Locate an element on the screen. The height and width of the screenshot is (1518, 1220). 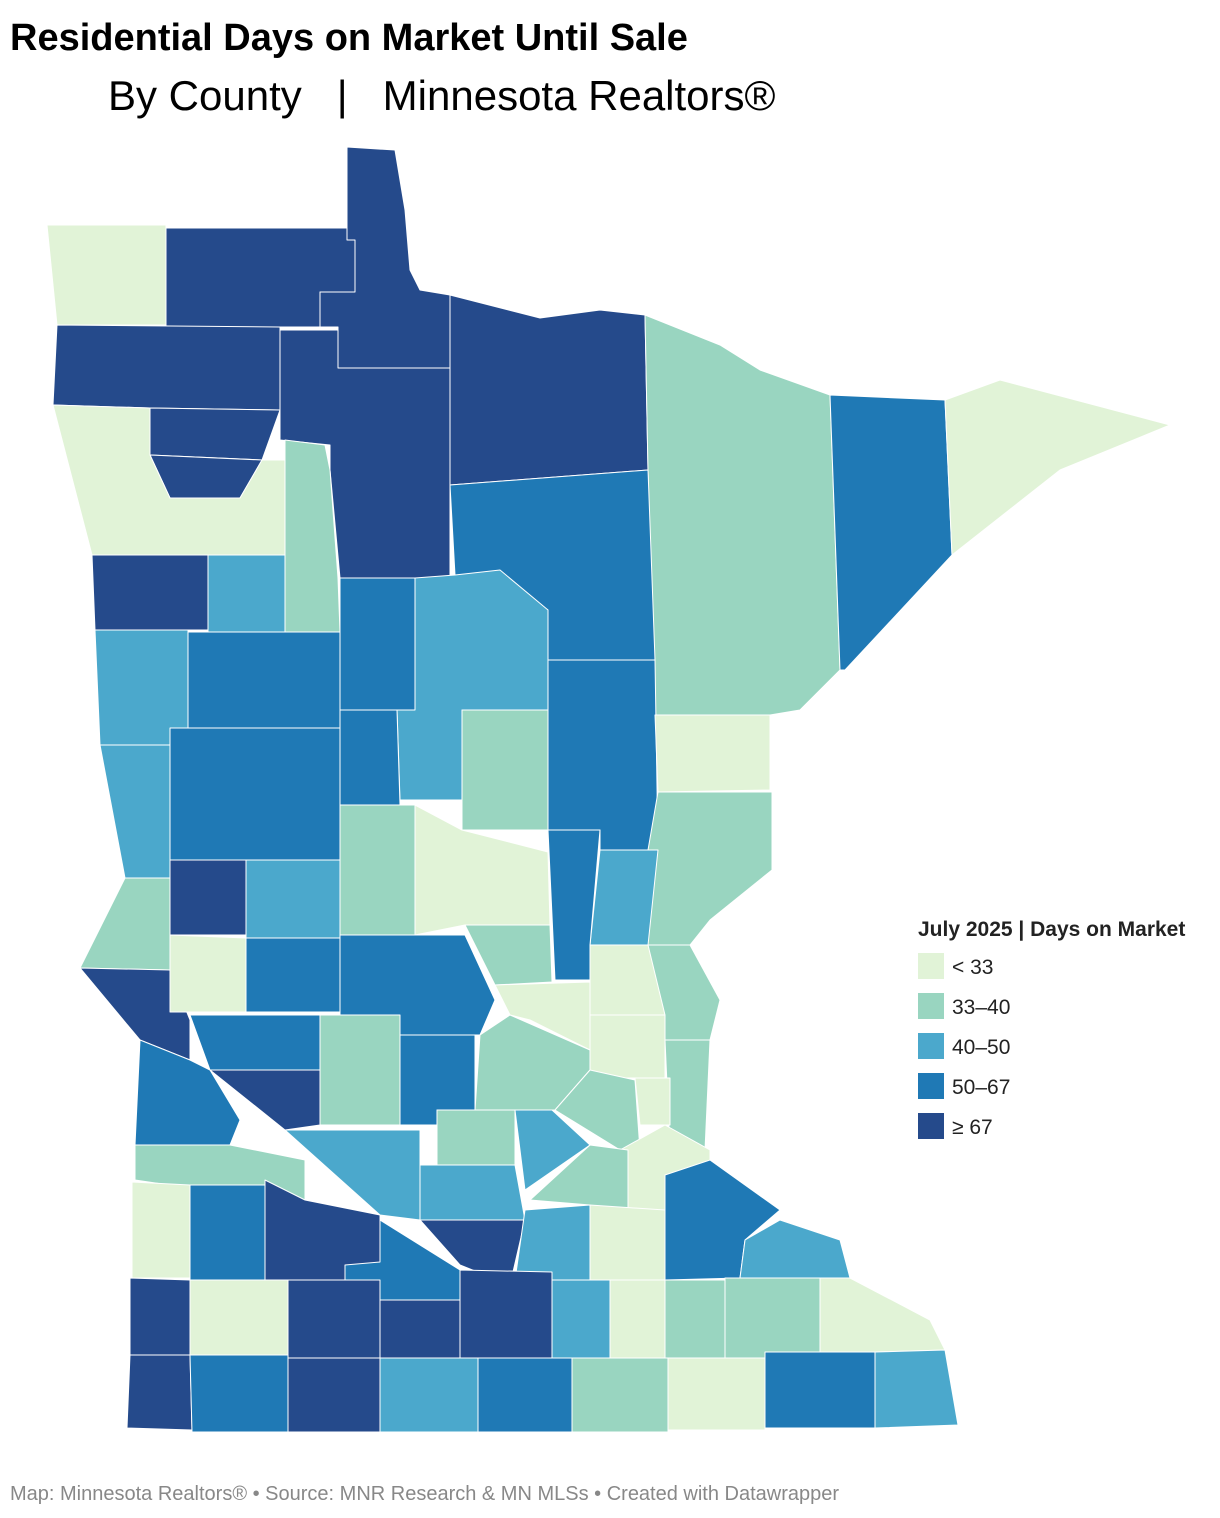
legend-title: July 2025 | Days on Market is located at coordinates (1051, 929).